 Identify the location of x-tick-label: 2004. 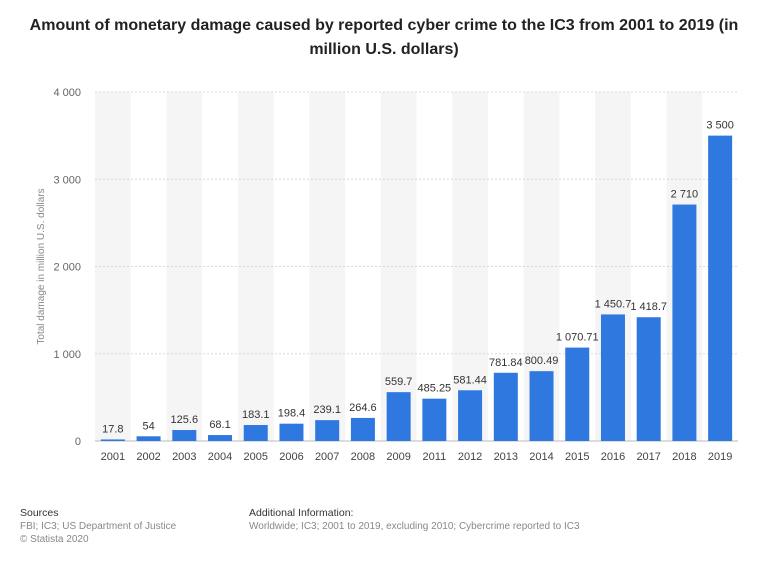
(220, 457).